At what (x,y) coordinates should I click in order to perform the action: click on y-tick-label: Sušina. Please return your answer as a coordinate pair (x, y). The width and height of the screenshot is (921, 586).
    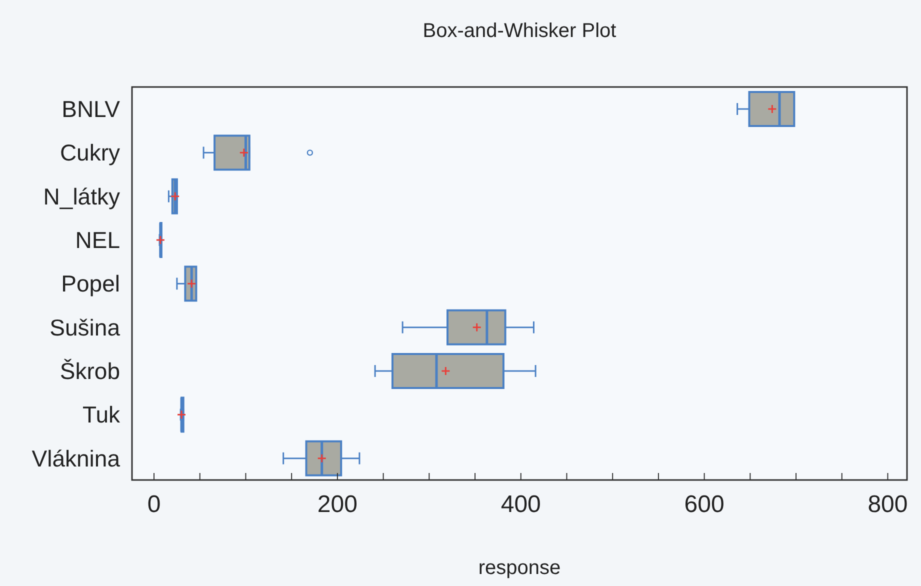
    Looking at the image, I should click on (85, 327).